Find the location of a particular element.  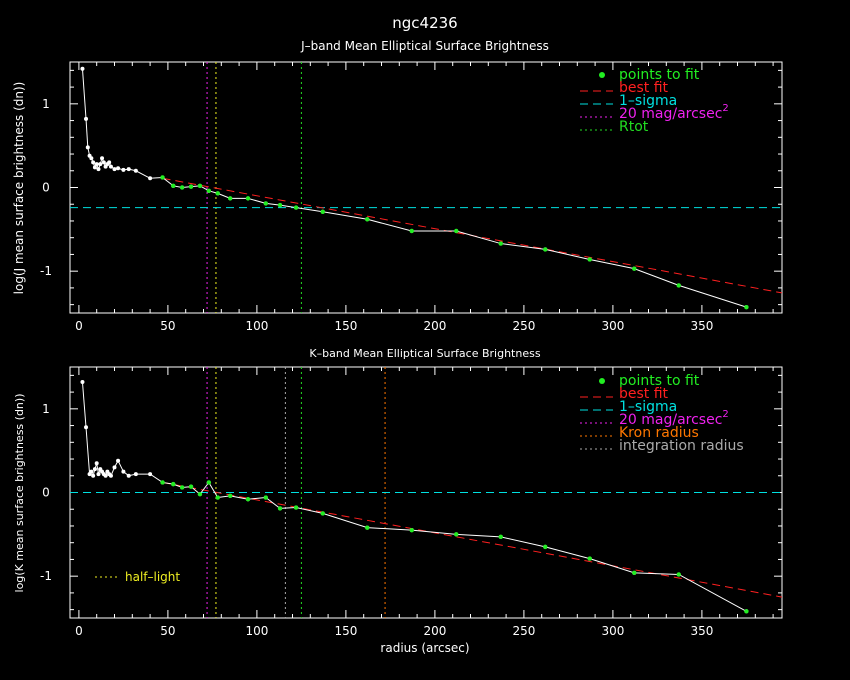

k-band-best-fit-line is located at coordinates (472, 539).